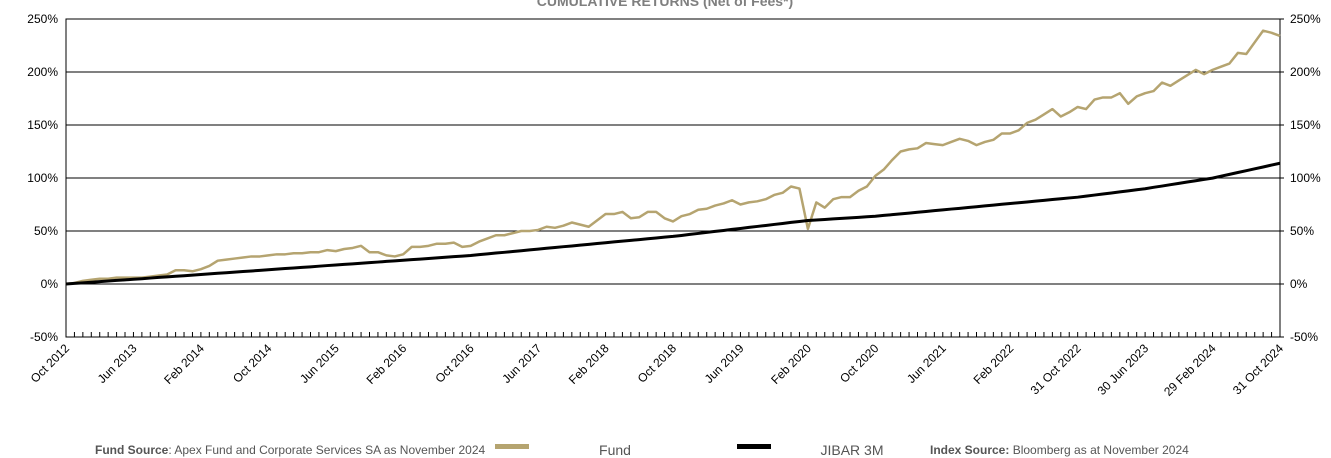  Describe the element at coordinates (615, 450) in the screenshot. I see `legend-label: Fund` at that location.